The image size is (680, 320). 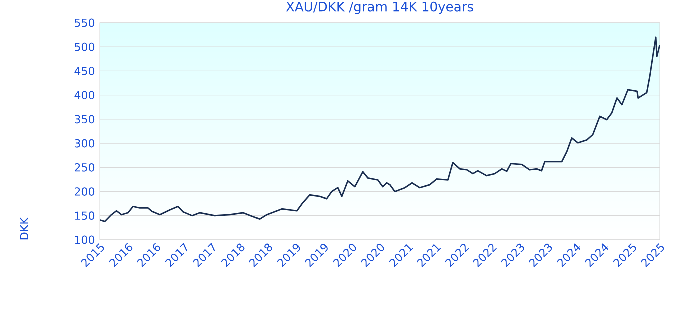 What do you see at coordinates (85, 143) in the screenshot?
I see `y-tick-label: 300` at bounding box center [85, 143].